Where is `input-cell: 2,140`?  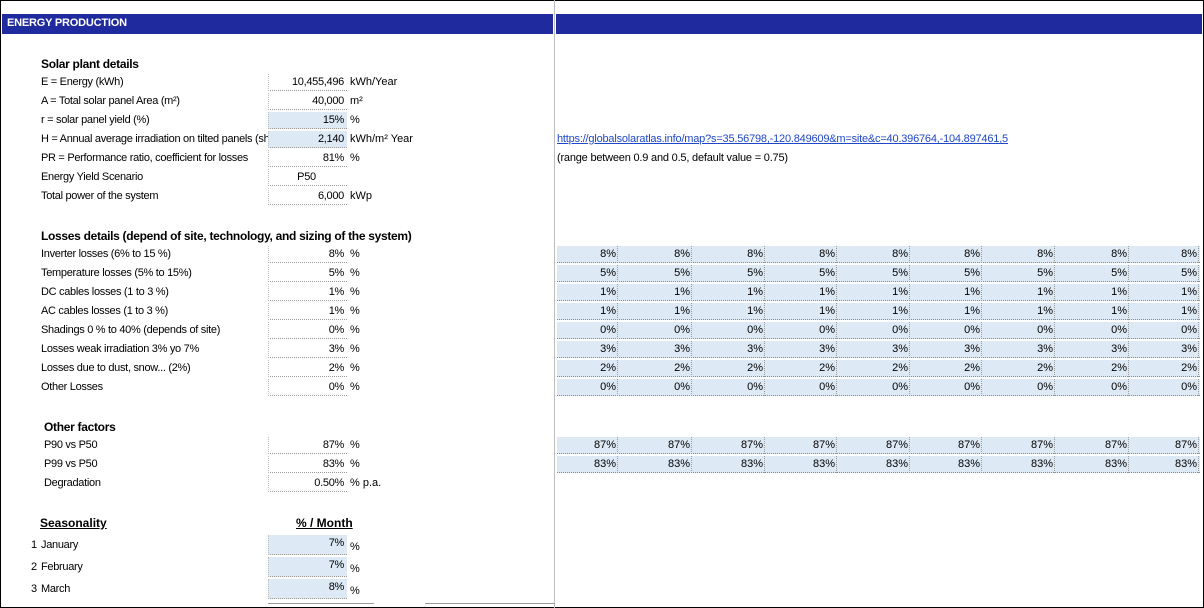
input-cell: 2,140 is located at coordinates (307, 139).